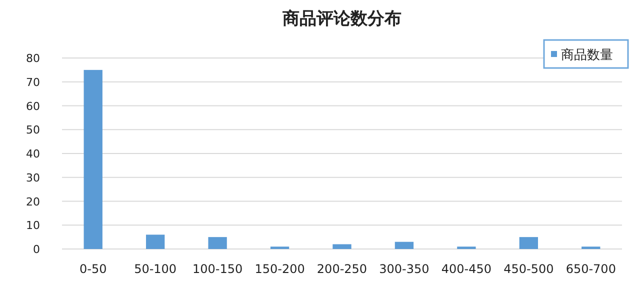 The height and width of the screenshot is (287, 640). Describe the element at coordinates (529, 269) in the screenshot. I see `x-tick-label: 450-500` at that location.